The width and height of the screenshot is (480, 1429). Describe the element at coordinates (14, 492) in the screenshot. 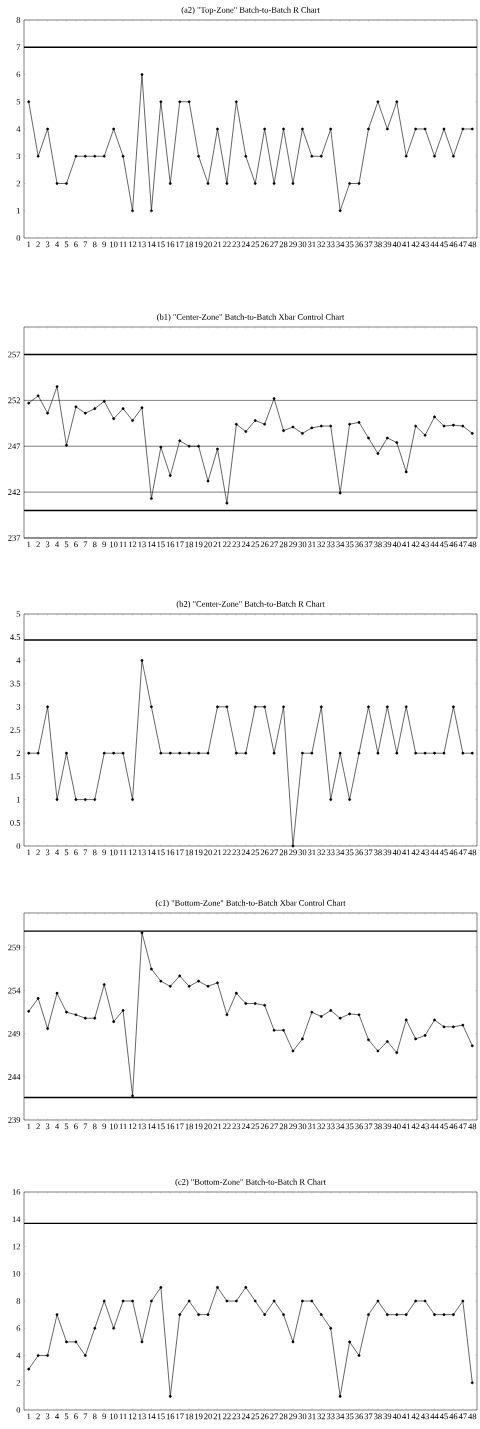

I see `y-tick-label: 242` at that location.